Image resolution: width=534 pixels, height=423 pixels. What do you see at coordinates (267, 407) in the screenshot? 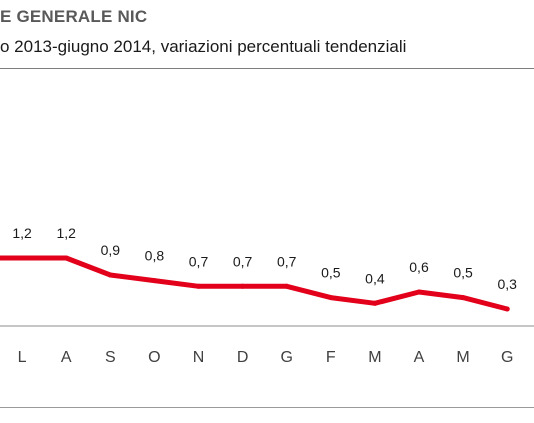
I see `bottom-divider` at bounding box center [267, 407].